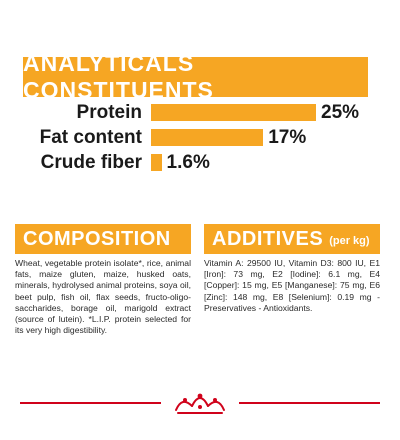  What do you see at coordinates (200, 403) in the screenshot?
I see `royal-canin-crown-icon` at bounding box center [200, 403].